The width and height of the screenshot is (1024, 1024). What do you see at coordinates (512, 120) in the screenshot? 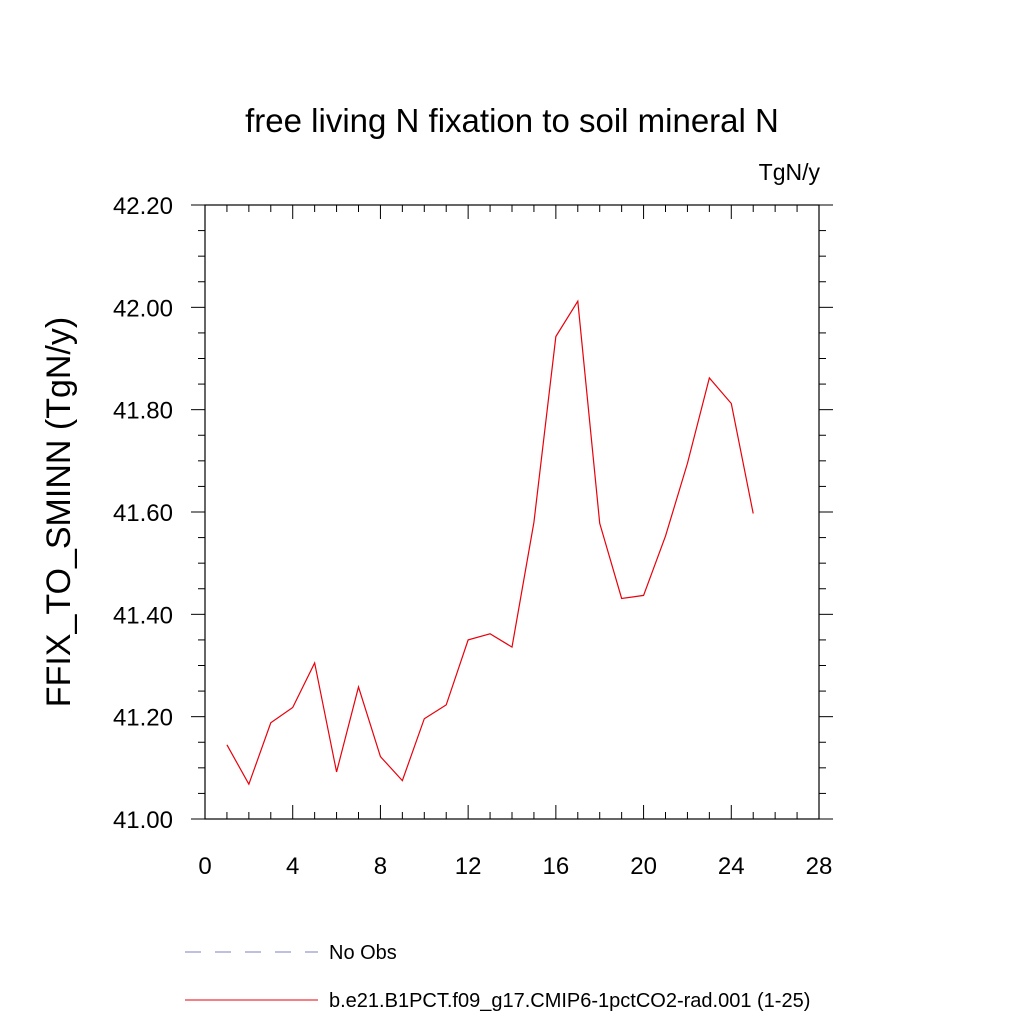
I see `chart-title: free living N fixation to soil mineral N` at bounding box center [512, 120].